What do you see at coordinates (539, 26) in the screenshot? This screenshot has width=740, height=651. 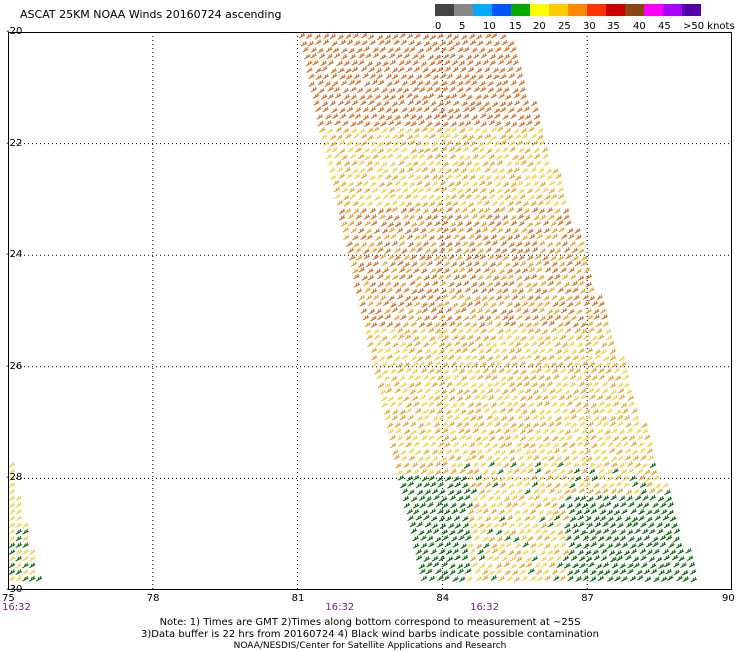 I see `colorbar-label: 20` at bounding box center [539, 26].